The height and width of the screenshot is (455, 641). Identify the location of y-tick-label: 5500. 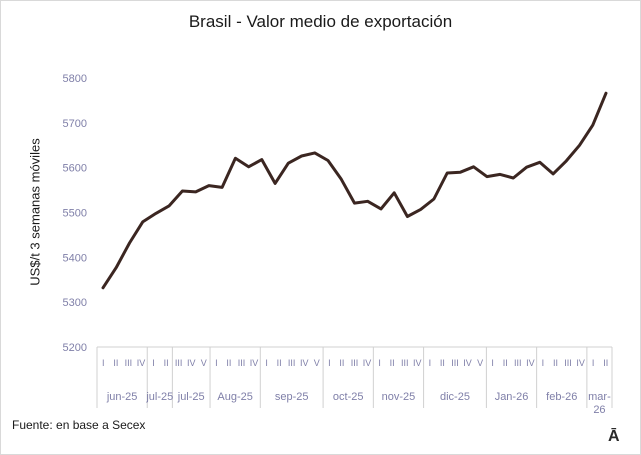
(75, 214).